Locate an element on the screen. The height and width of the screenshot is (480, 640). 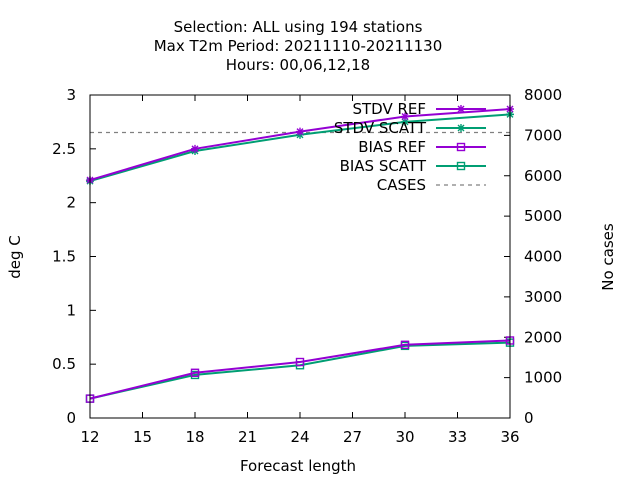
title-line-2: Max T2m Period: 20211110-20211130 is located at coordinates (298, 46).